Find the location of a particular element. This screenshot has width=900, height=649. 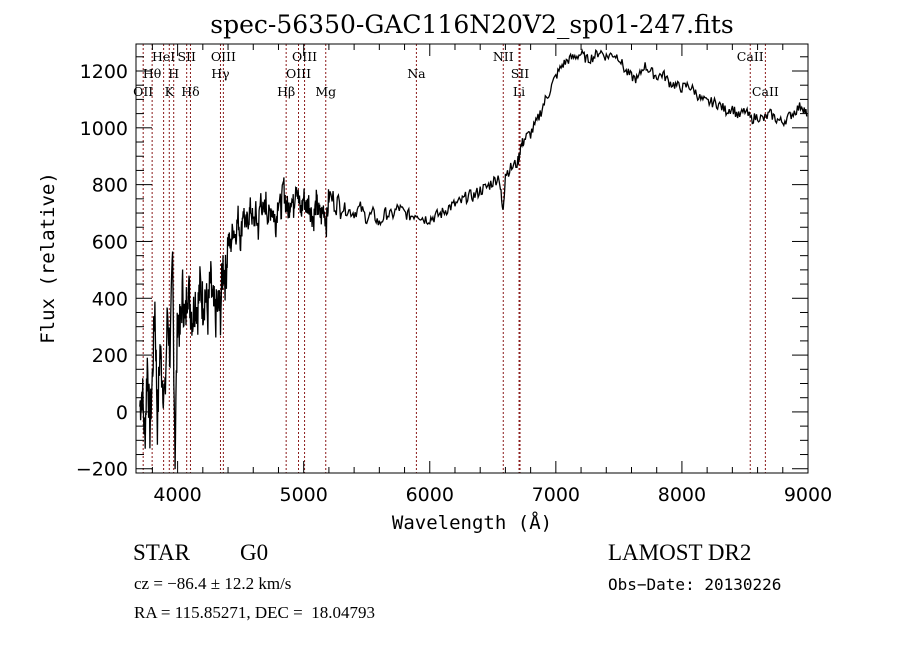

reference-line-label: OII is located at coordinates (143, 91).